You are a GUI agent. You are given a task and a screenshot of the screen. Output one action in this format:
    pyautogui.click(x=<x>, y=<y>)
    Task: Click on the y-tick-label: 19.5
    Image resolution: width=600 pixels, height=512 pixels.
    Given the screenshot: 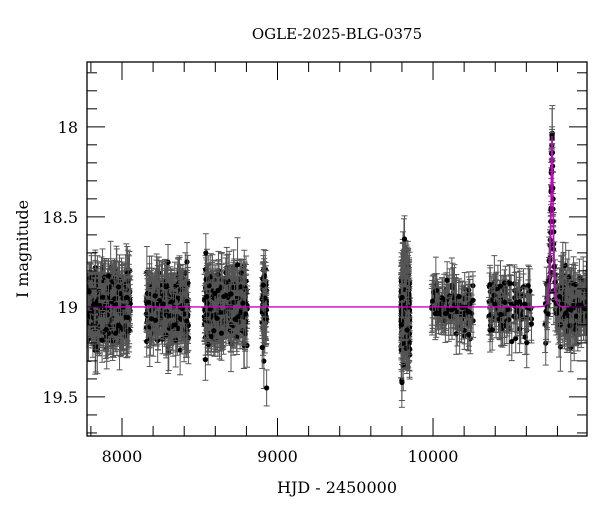 What is the action you would take?
    pyautogui.click(x=60, y=397)
    